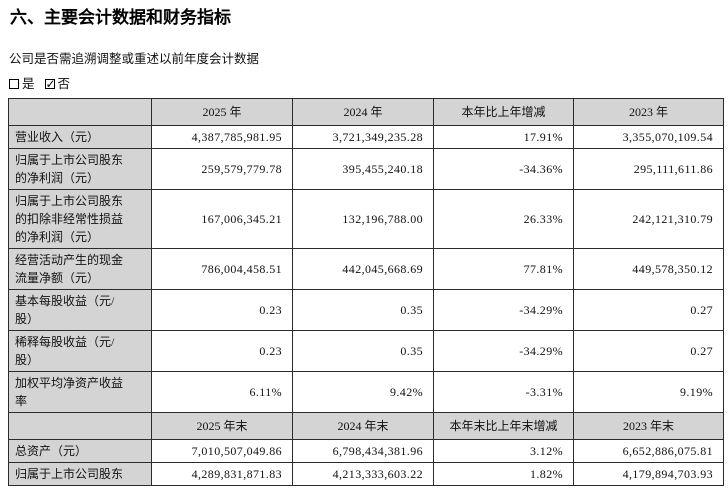 Image resolution: width=728 pixels, height=488 pixels. I want to click on header-2025-end: 2025 年末, so click(222, 426).